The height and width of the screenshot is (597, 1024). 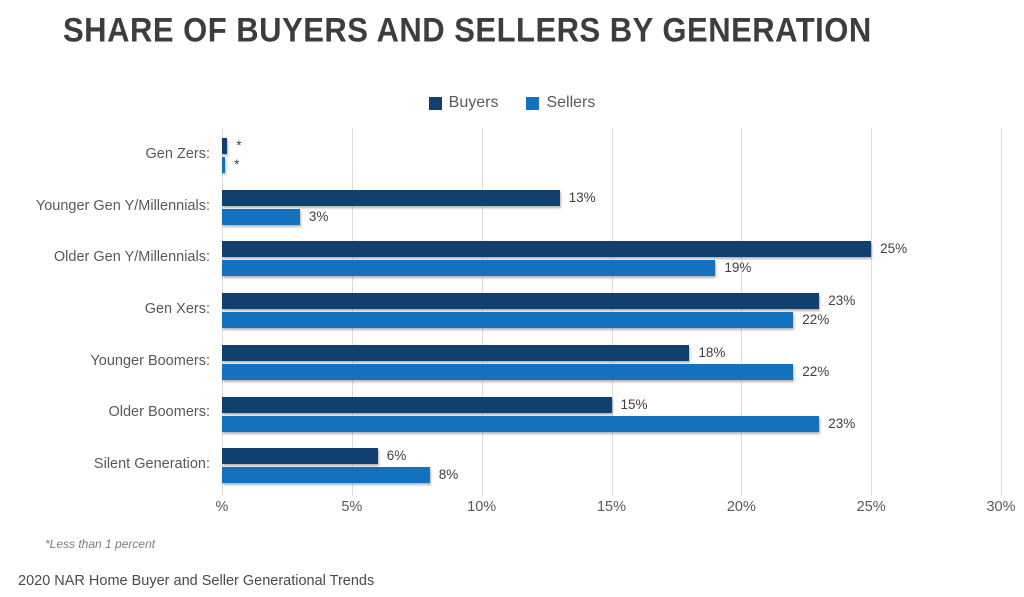 I want to click on bar-value-label: 25%, so click(x=894, y=249).